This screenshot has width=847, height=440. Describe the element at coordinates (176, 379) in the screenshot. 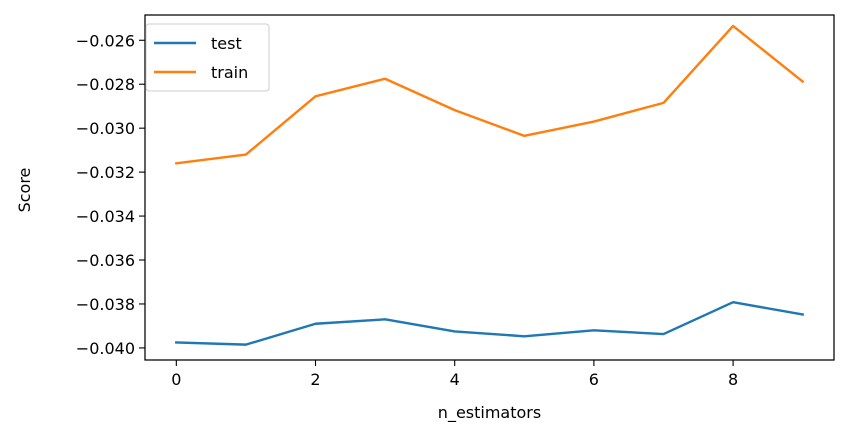

I see `x-tick-label: 0` at that location.